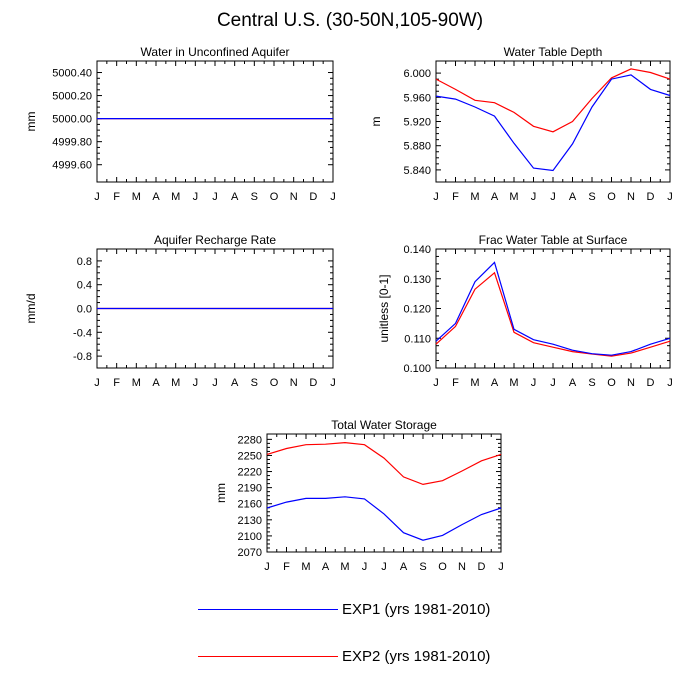 This screenshot has height=700, width=700. Describe the element at coordinates (250, 537) in the screenshot. I see `y-tick-label: 2100` at that location.